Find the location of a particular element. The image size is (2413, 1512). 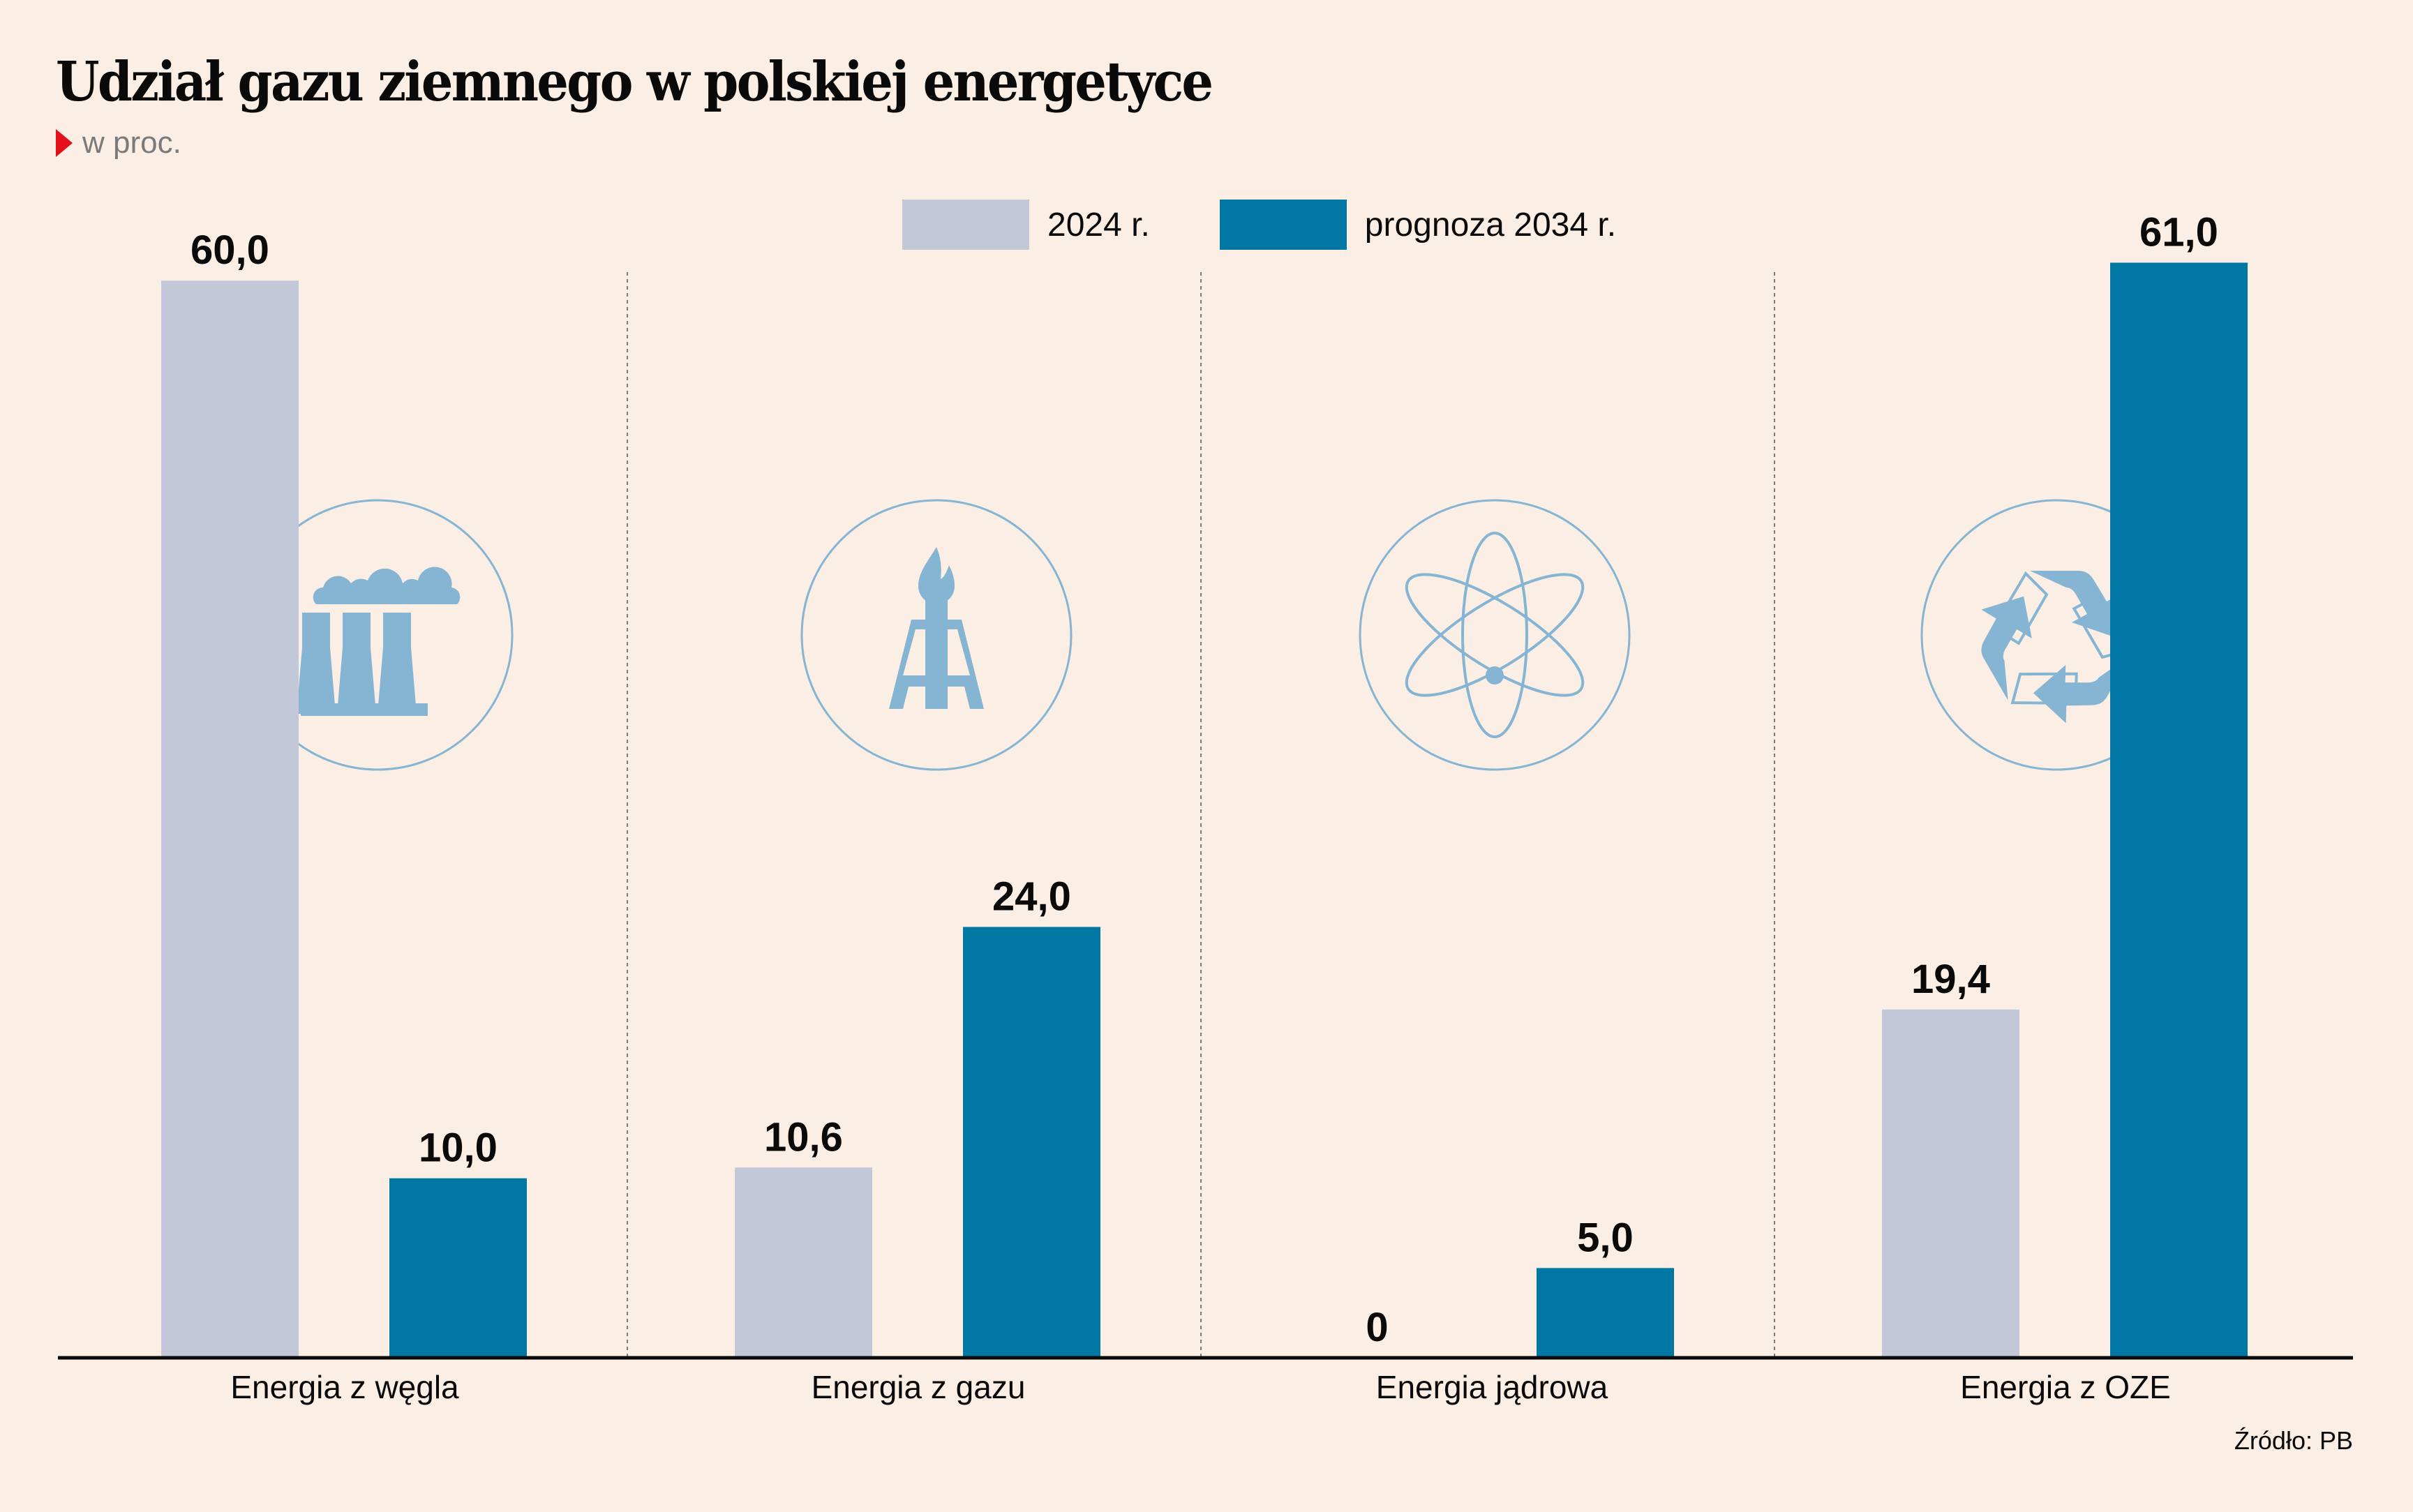

power-plant-icon is located at coordinates (377, 635).